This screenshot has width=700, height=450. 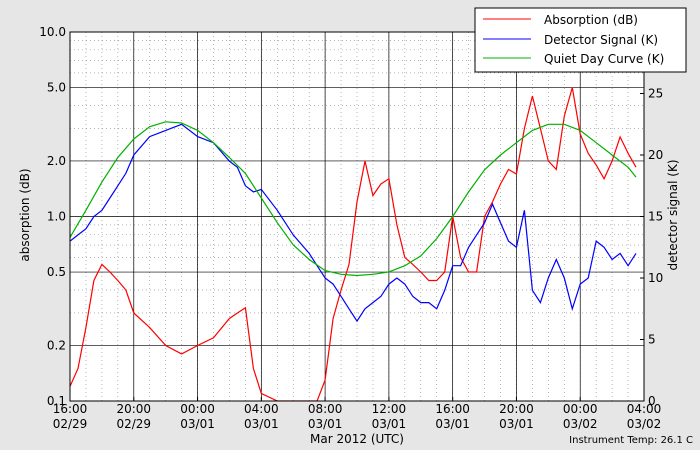 What do you see at coordinates (673, 214) in the screenshot?
I see `y-axis-right-label: detector signal (K)` at bounding box center [673, 214].